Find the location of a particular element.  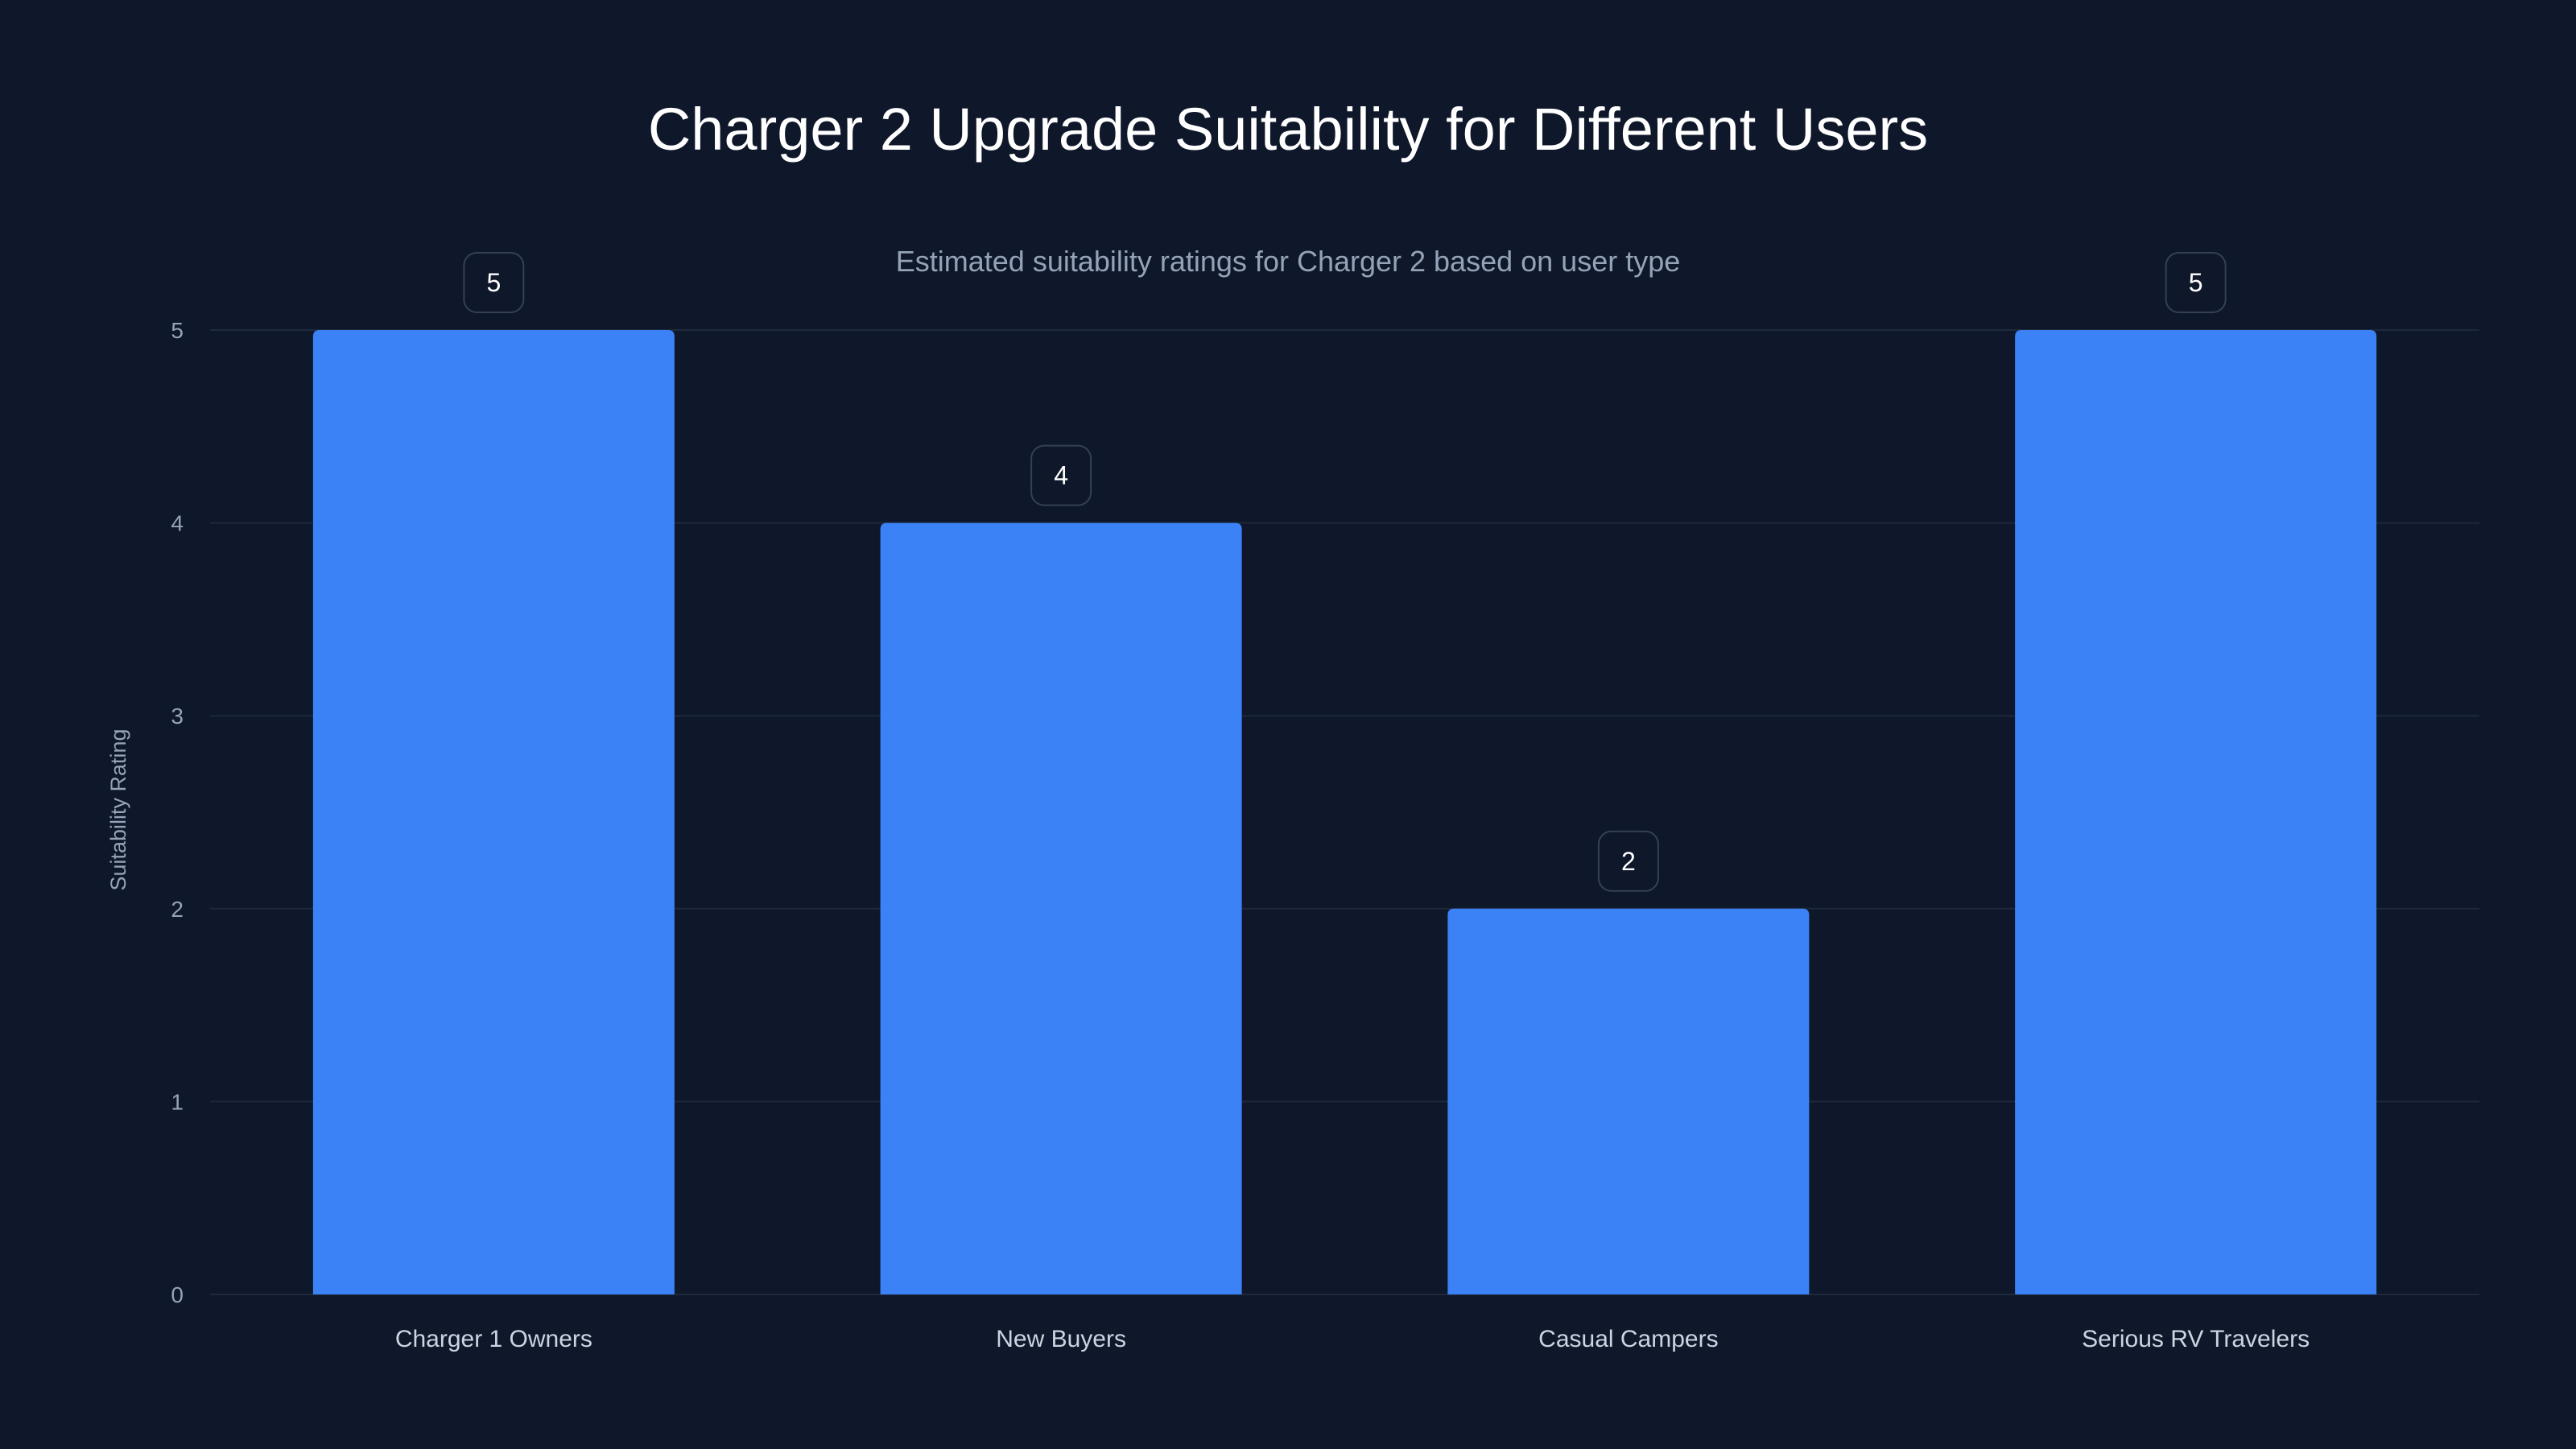

x-tick-label: Serious RV Travelers is located at coordinates (2196, 1339).